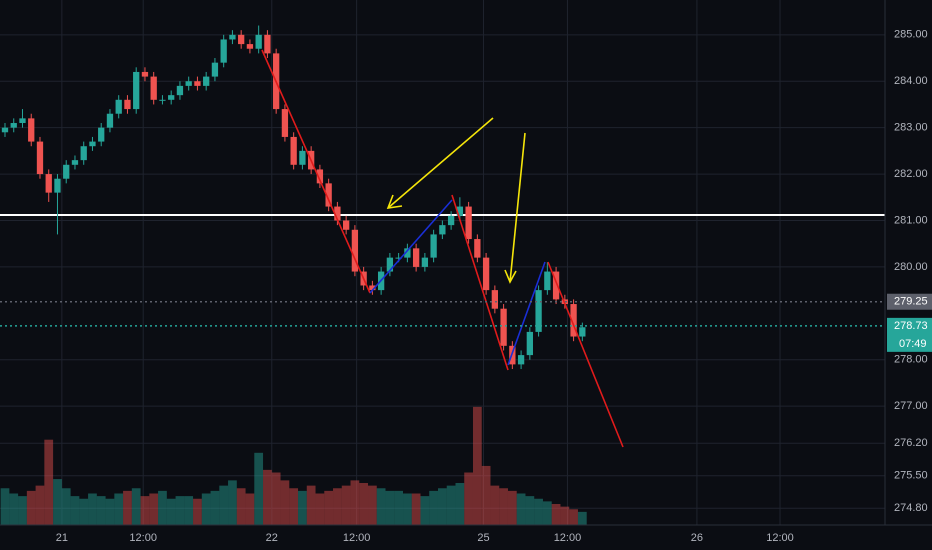 Image resolution: width=932 pixels, height=550 pixels. I want to click on x-tick-label: 26, so click(697, 538).